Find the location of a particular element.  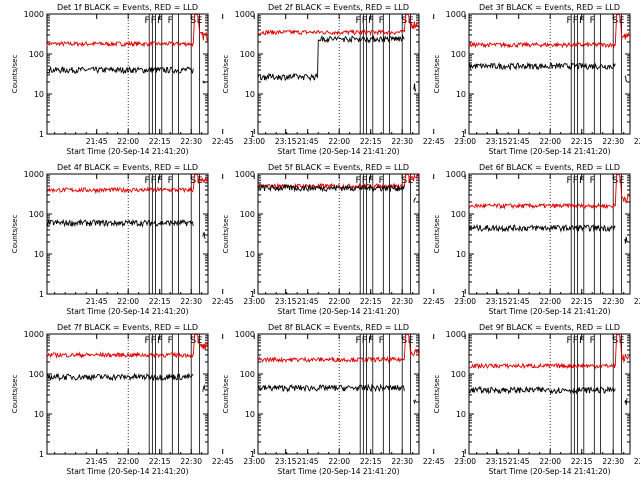

panel-title: Det 5f BLACK = Events, RED = LLD is located at coordinates (338, 167).